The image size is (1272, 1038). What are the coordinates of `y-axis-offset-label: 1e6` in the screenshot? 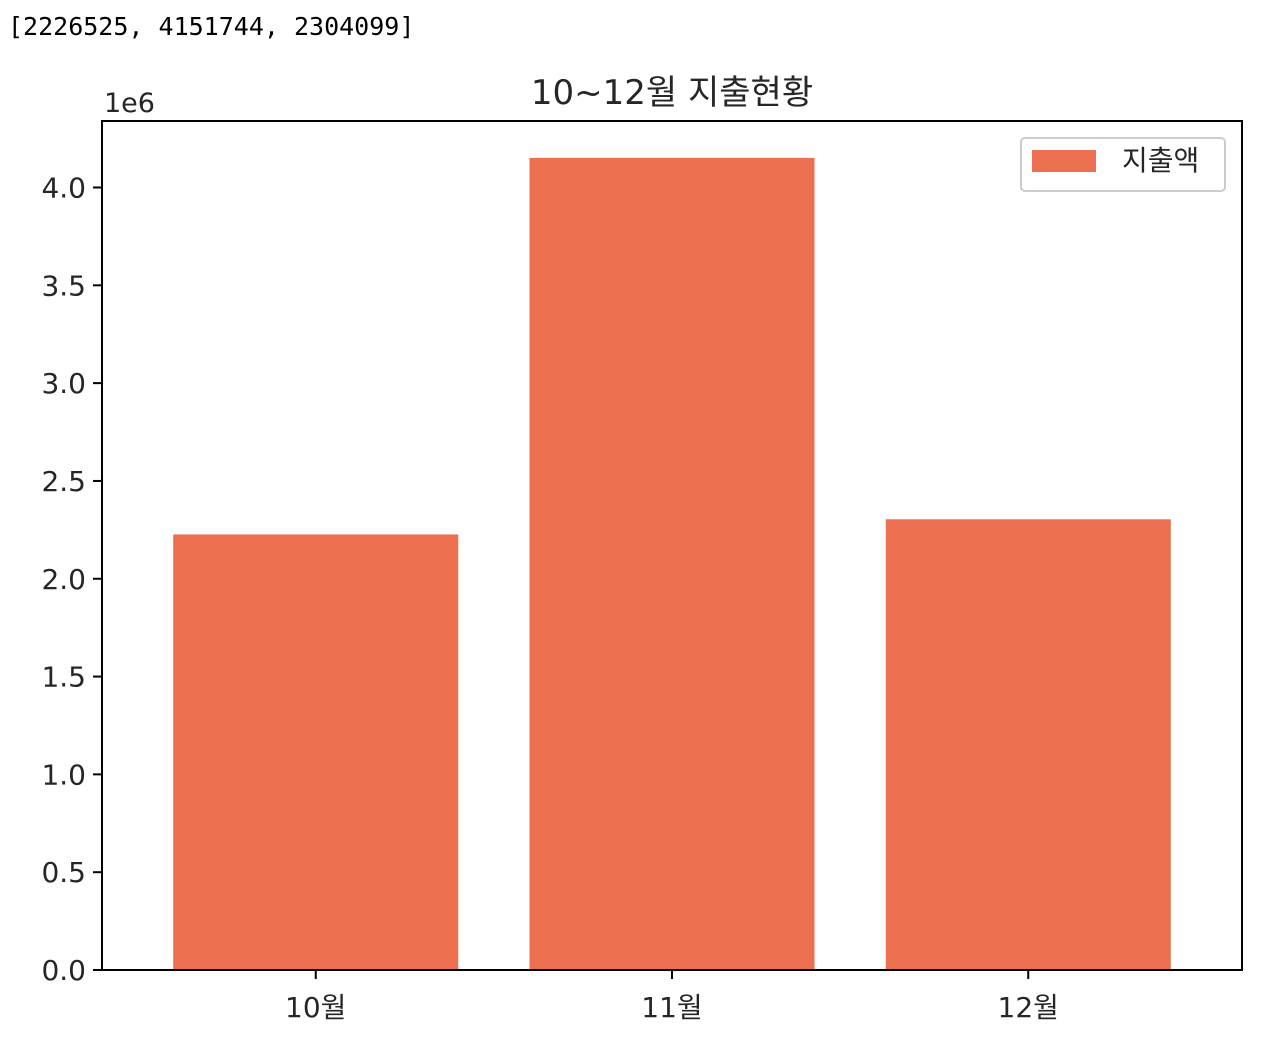 It's located at (129, 103).